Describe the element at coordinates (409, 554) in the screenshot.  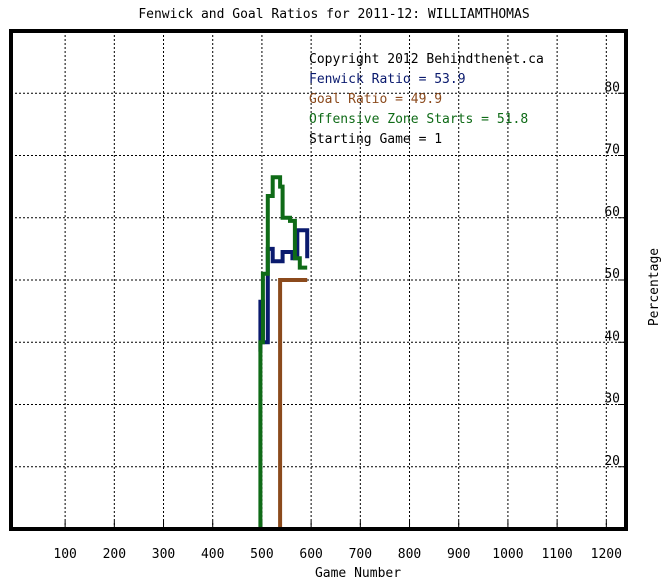
I see `x-tick-label: 800` at that location.